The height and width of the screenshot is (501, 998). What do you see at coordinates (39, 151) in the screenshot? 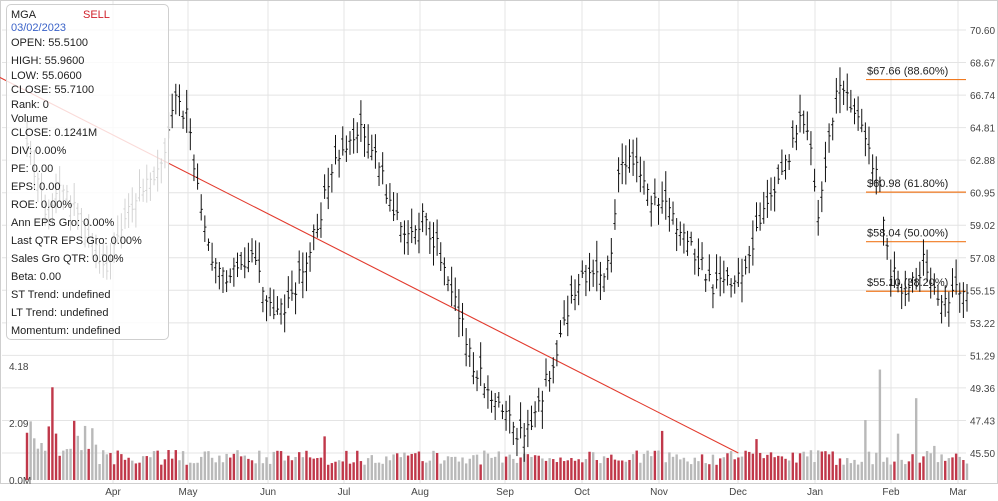
I see `div-row: DIV: 0.00%` at bounding box center [39, 151].